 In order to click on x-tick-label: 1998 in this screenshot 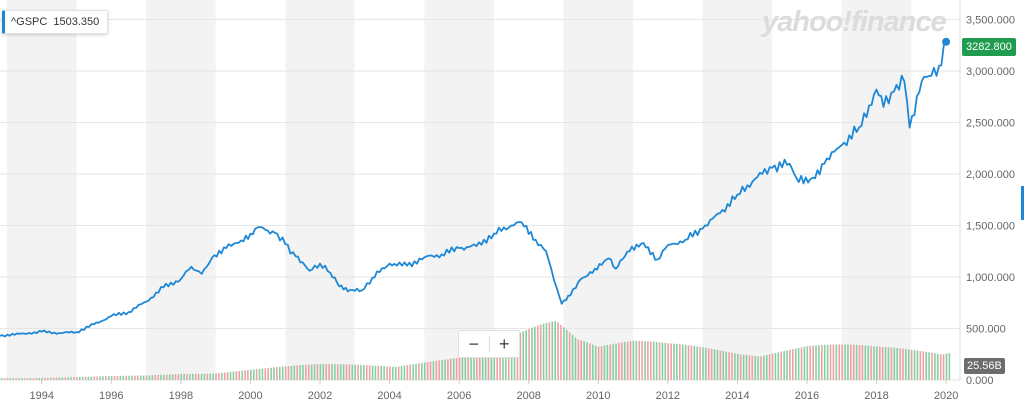, I will do `click(181, 396)`.